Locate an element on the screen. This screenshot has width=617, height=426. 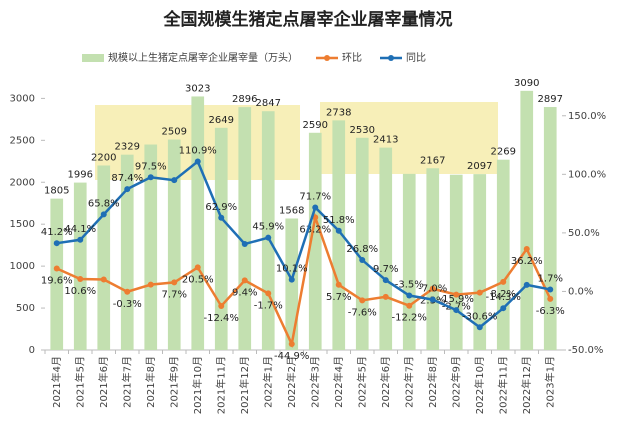
bar-label: 2847 is located at coordinates (268, 103).